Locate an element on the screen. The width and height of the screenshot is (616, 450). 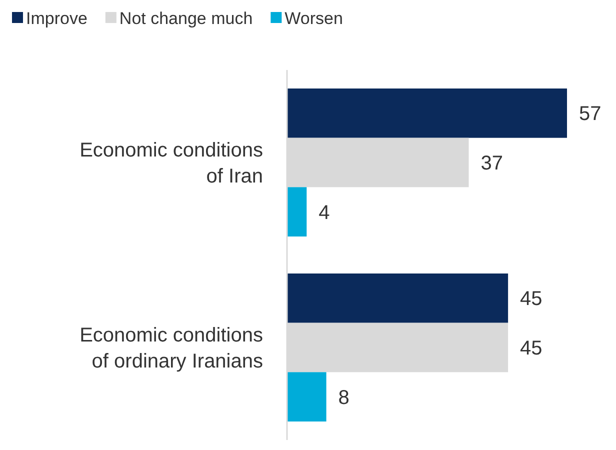
data-label: 8 is located at coordinates (344, 397).